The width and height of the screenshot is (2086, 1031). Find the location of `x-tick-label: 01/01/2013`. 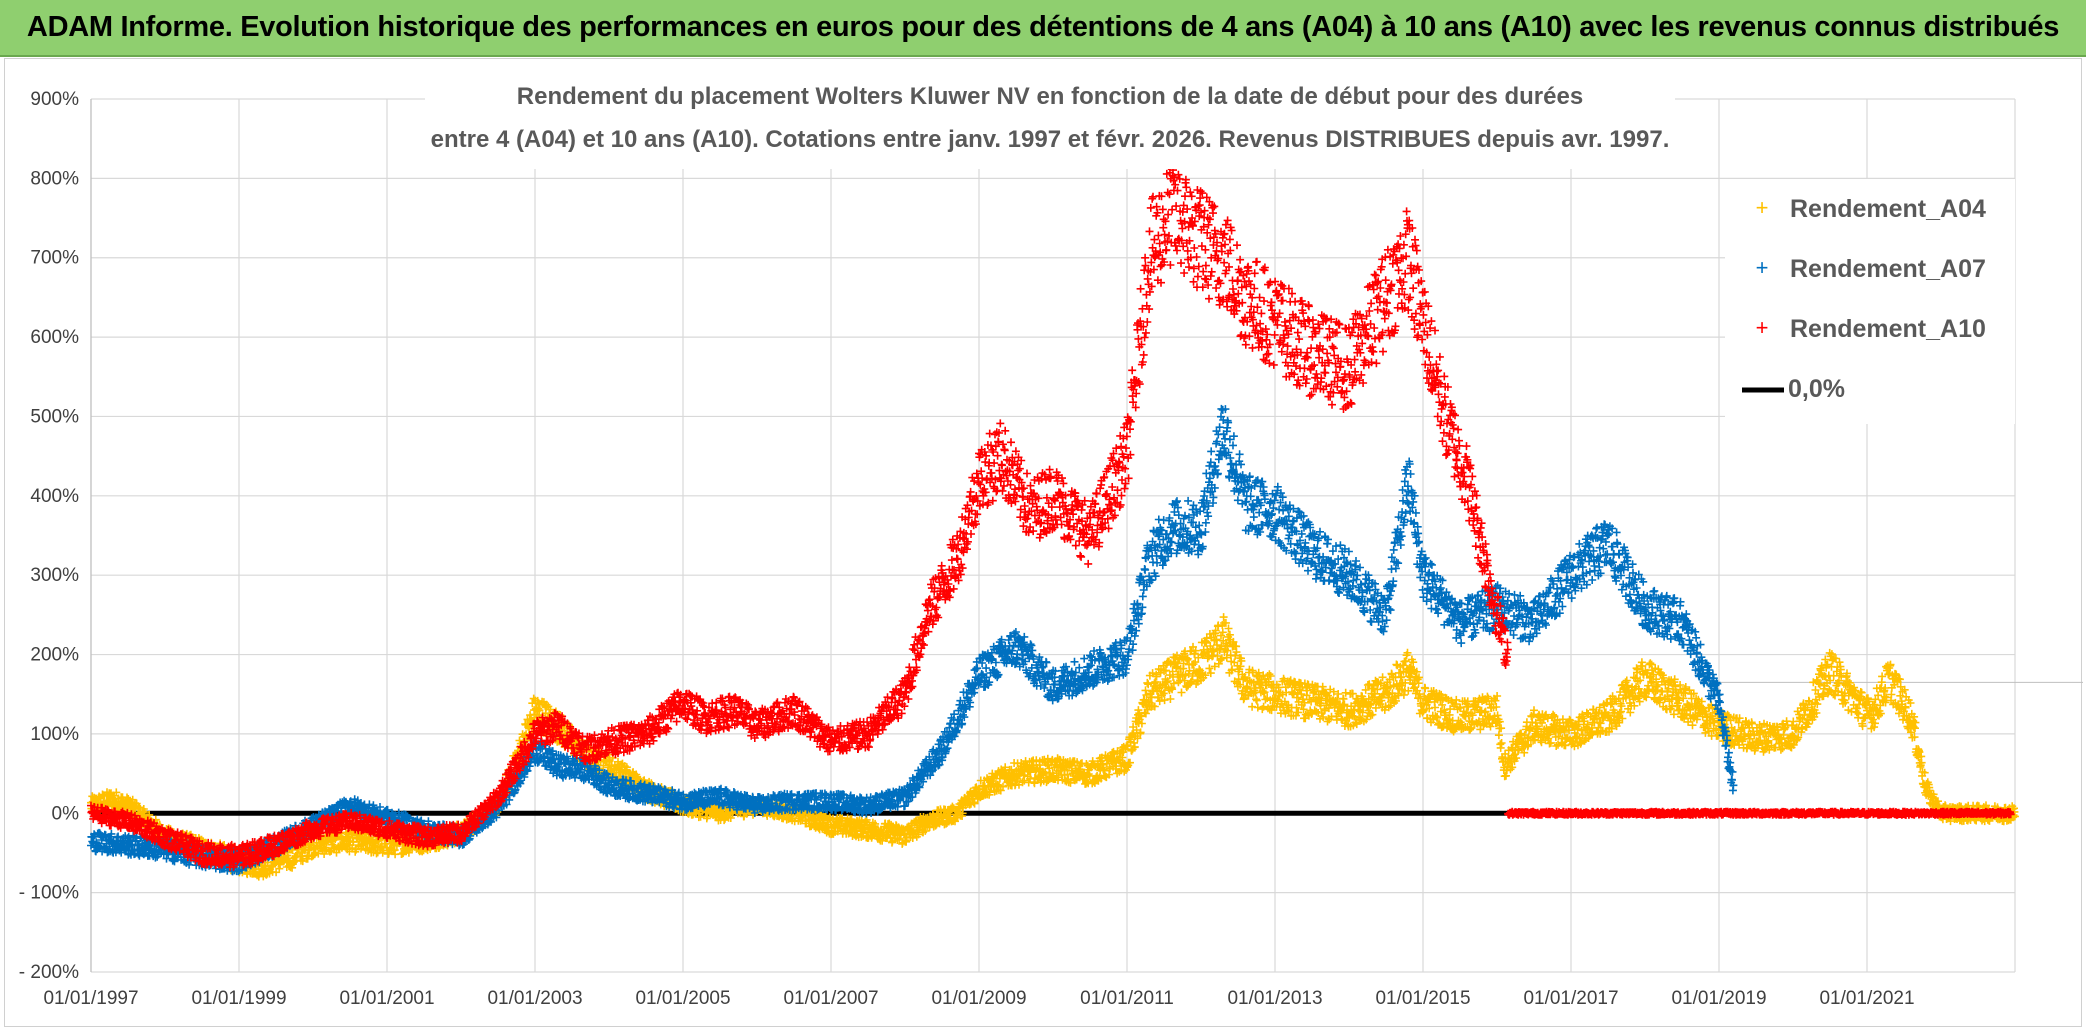

x-tick-label: 01/01/2013 is located at coordinates (1274, 998).